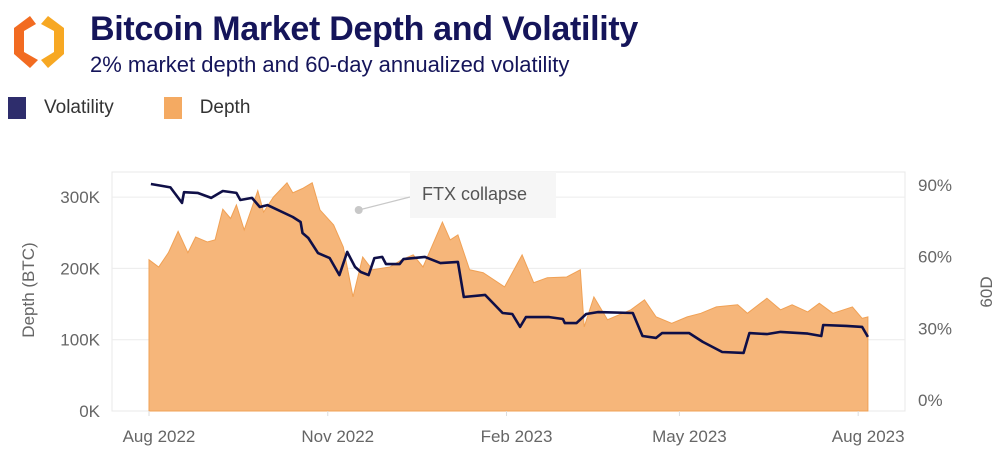 Image resolution: width=1006 pixels, height=464 pixels. Describe the element at coordinates (935, 185) in the screenshot. I see `y-right-tick-label: 90%` at that location.